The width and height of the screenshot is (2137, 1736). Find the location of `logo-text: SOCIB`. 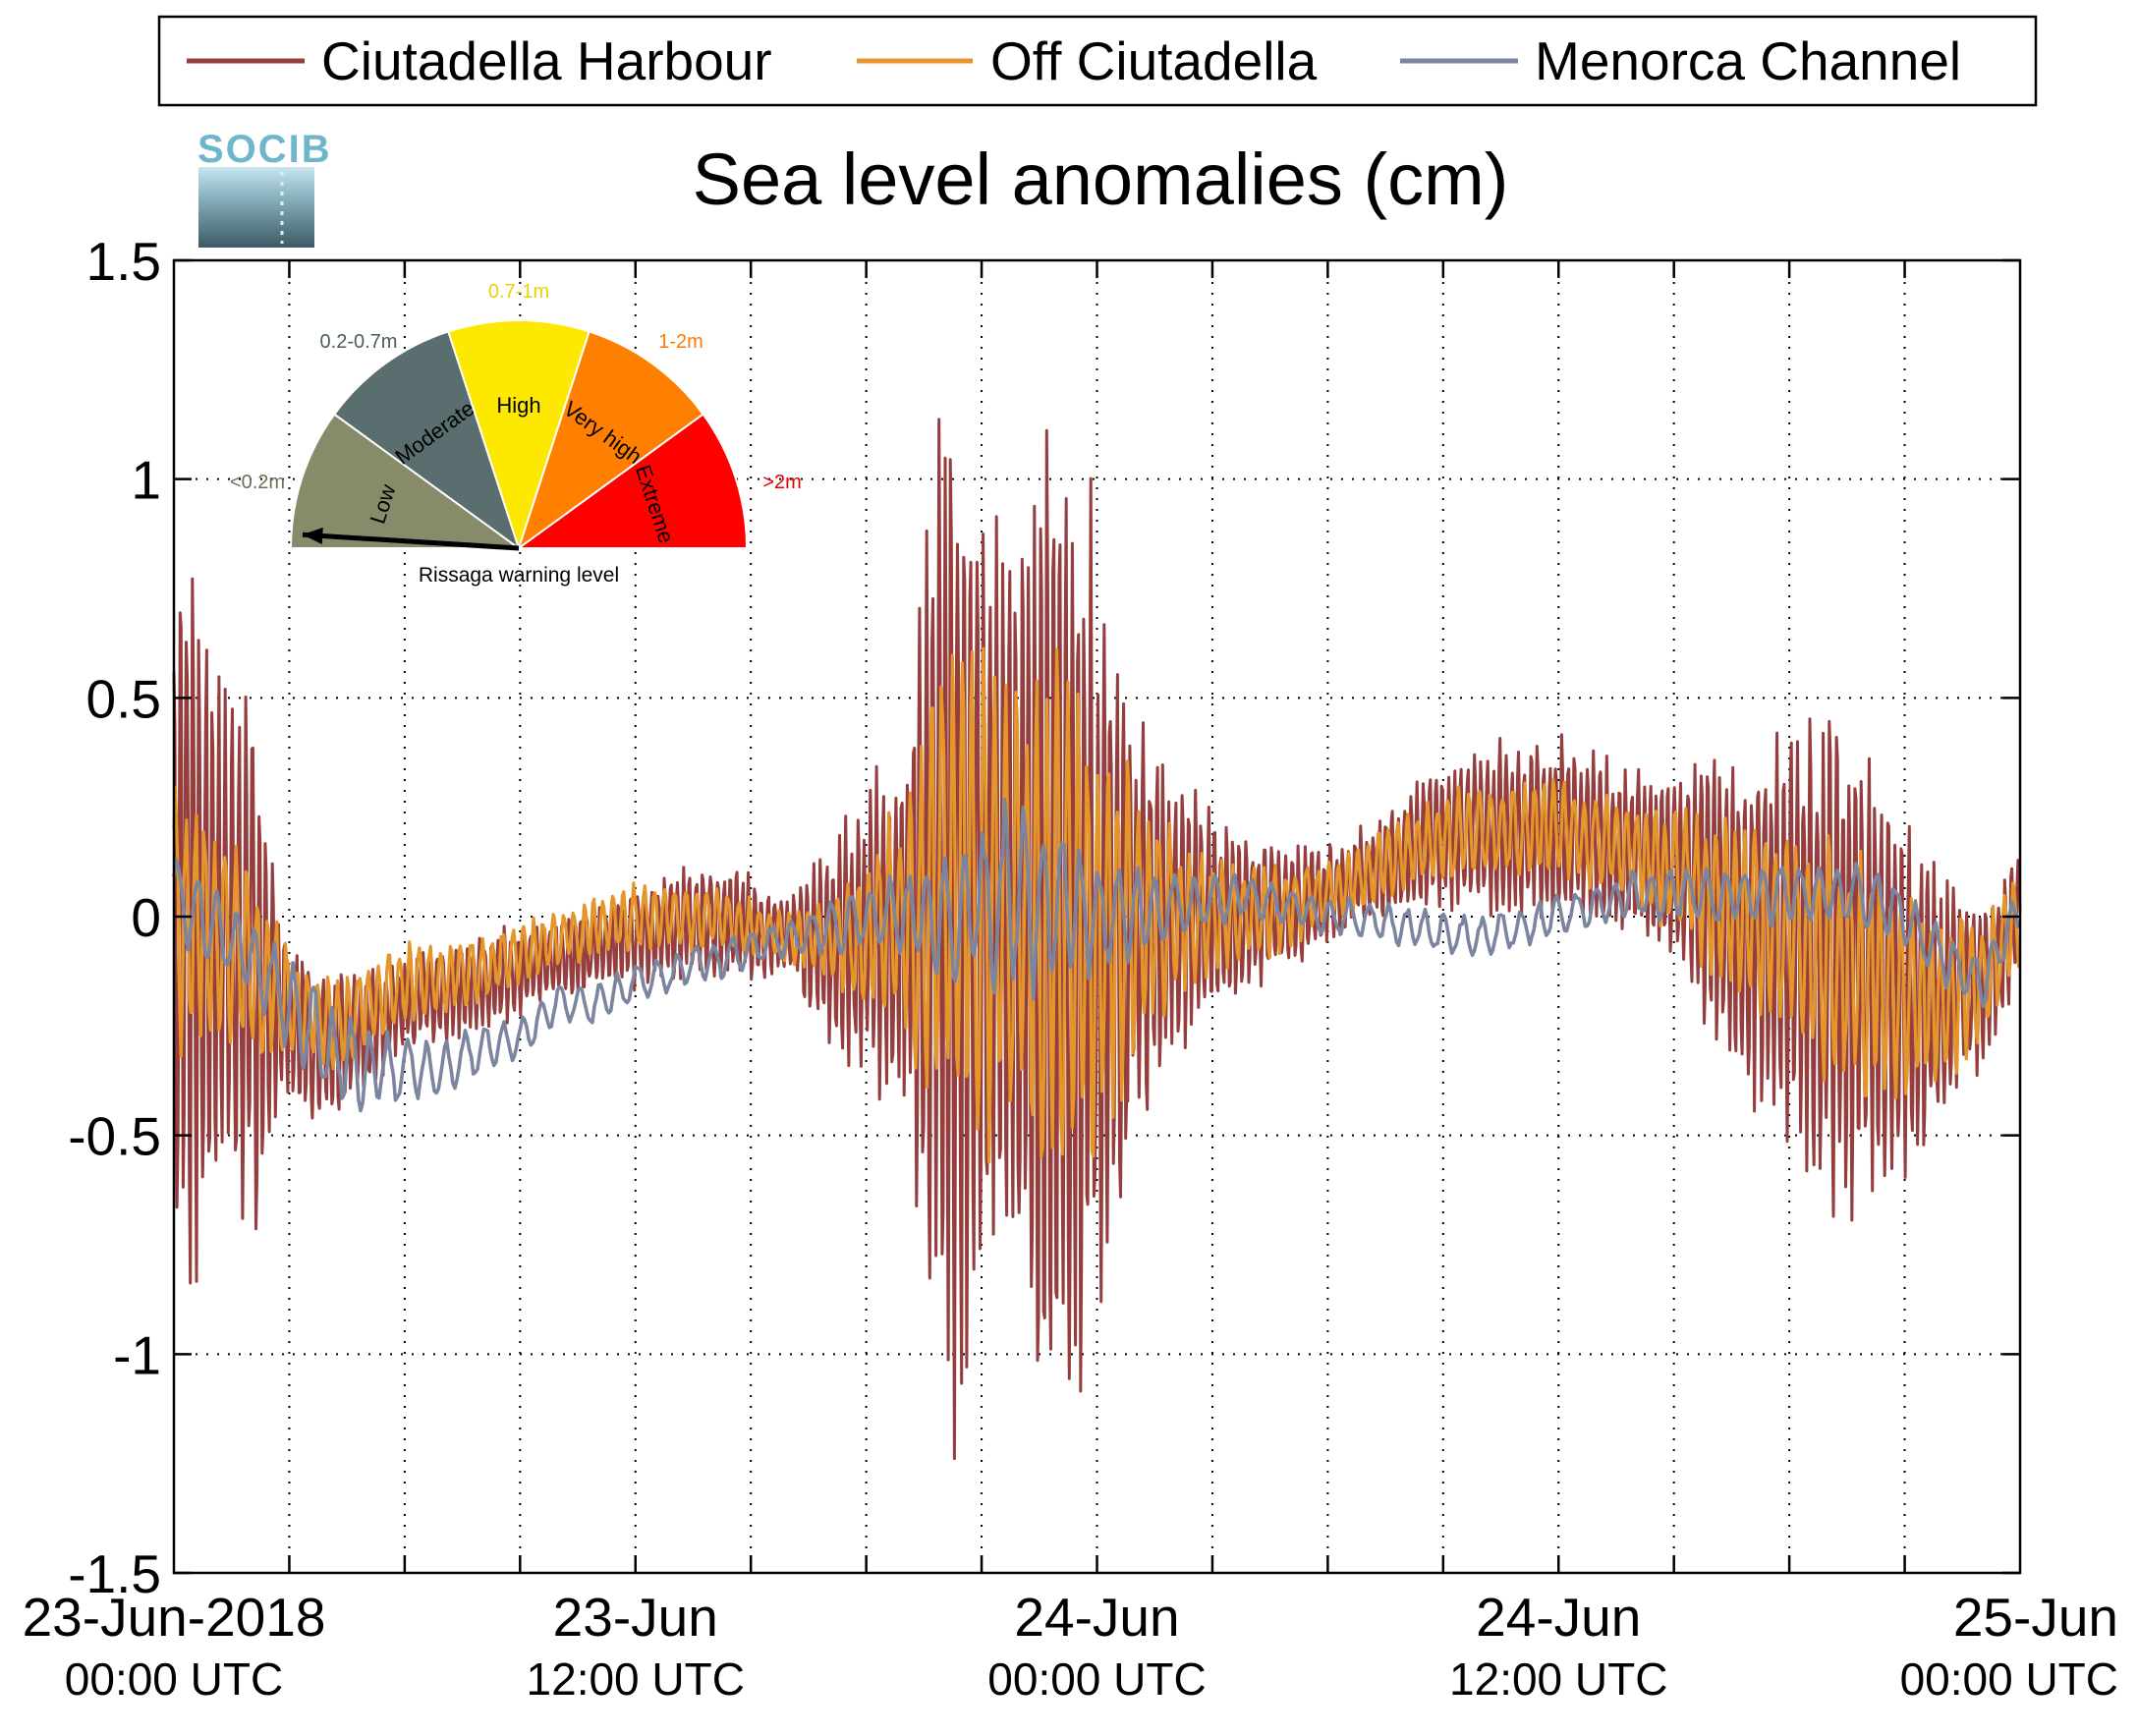

logo-text: SOCIB is located at coordinates (264, 149).